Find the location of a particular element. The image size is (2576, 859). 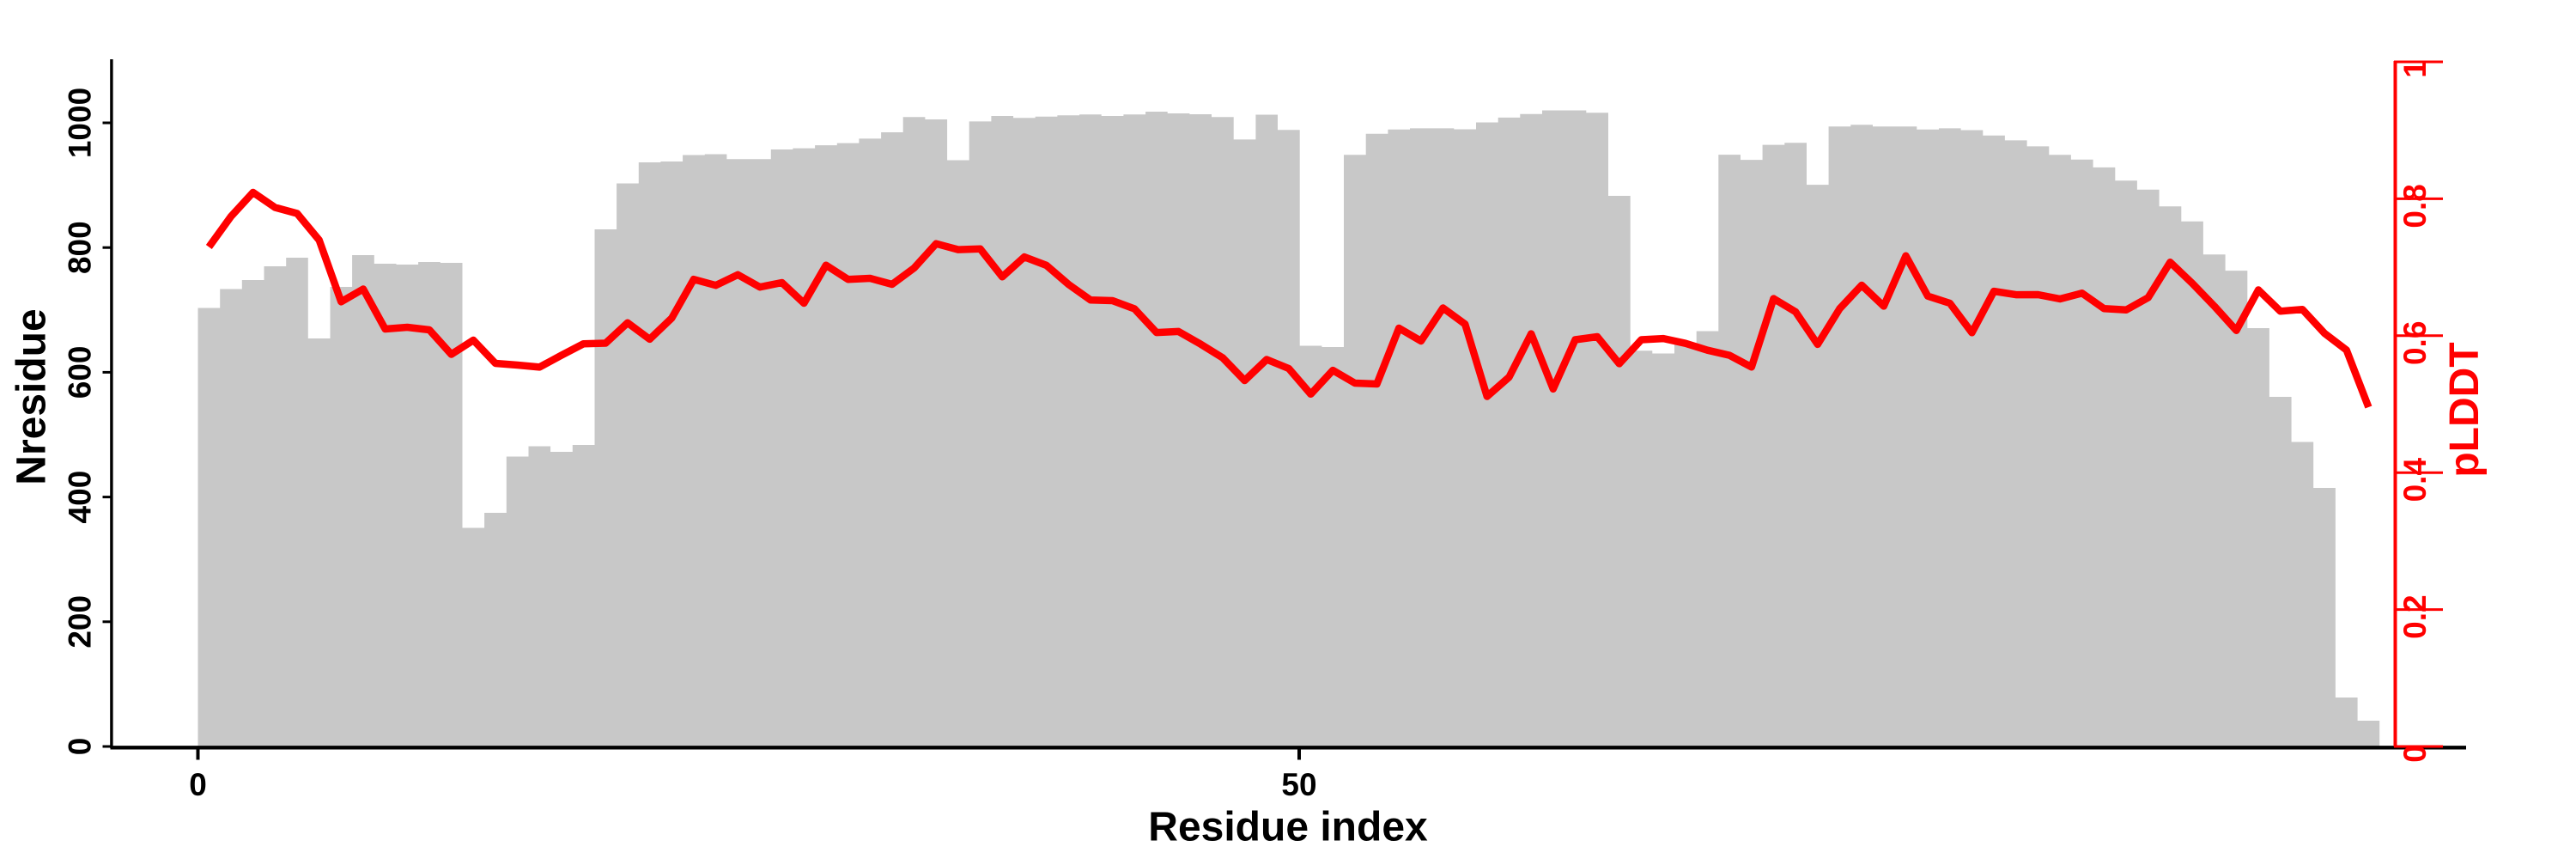

svg-text: 600 is located at coordinates (80, 373).